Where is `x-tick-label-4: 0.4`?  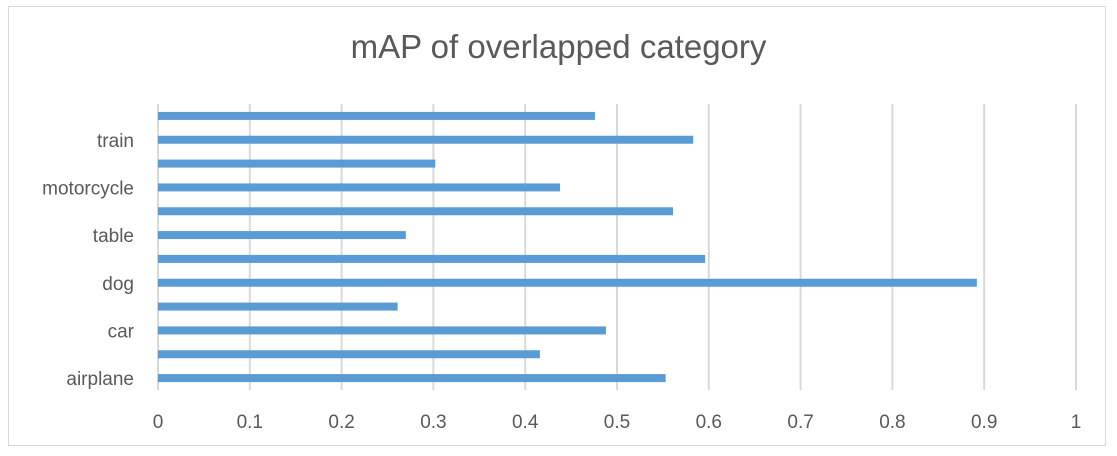
x-tick-label-4: 0.4 is located at coordinates (525, 422).